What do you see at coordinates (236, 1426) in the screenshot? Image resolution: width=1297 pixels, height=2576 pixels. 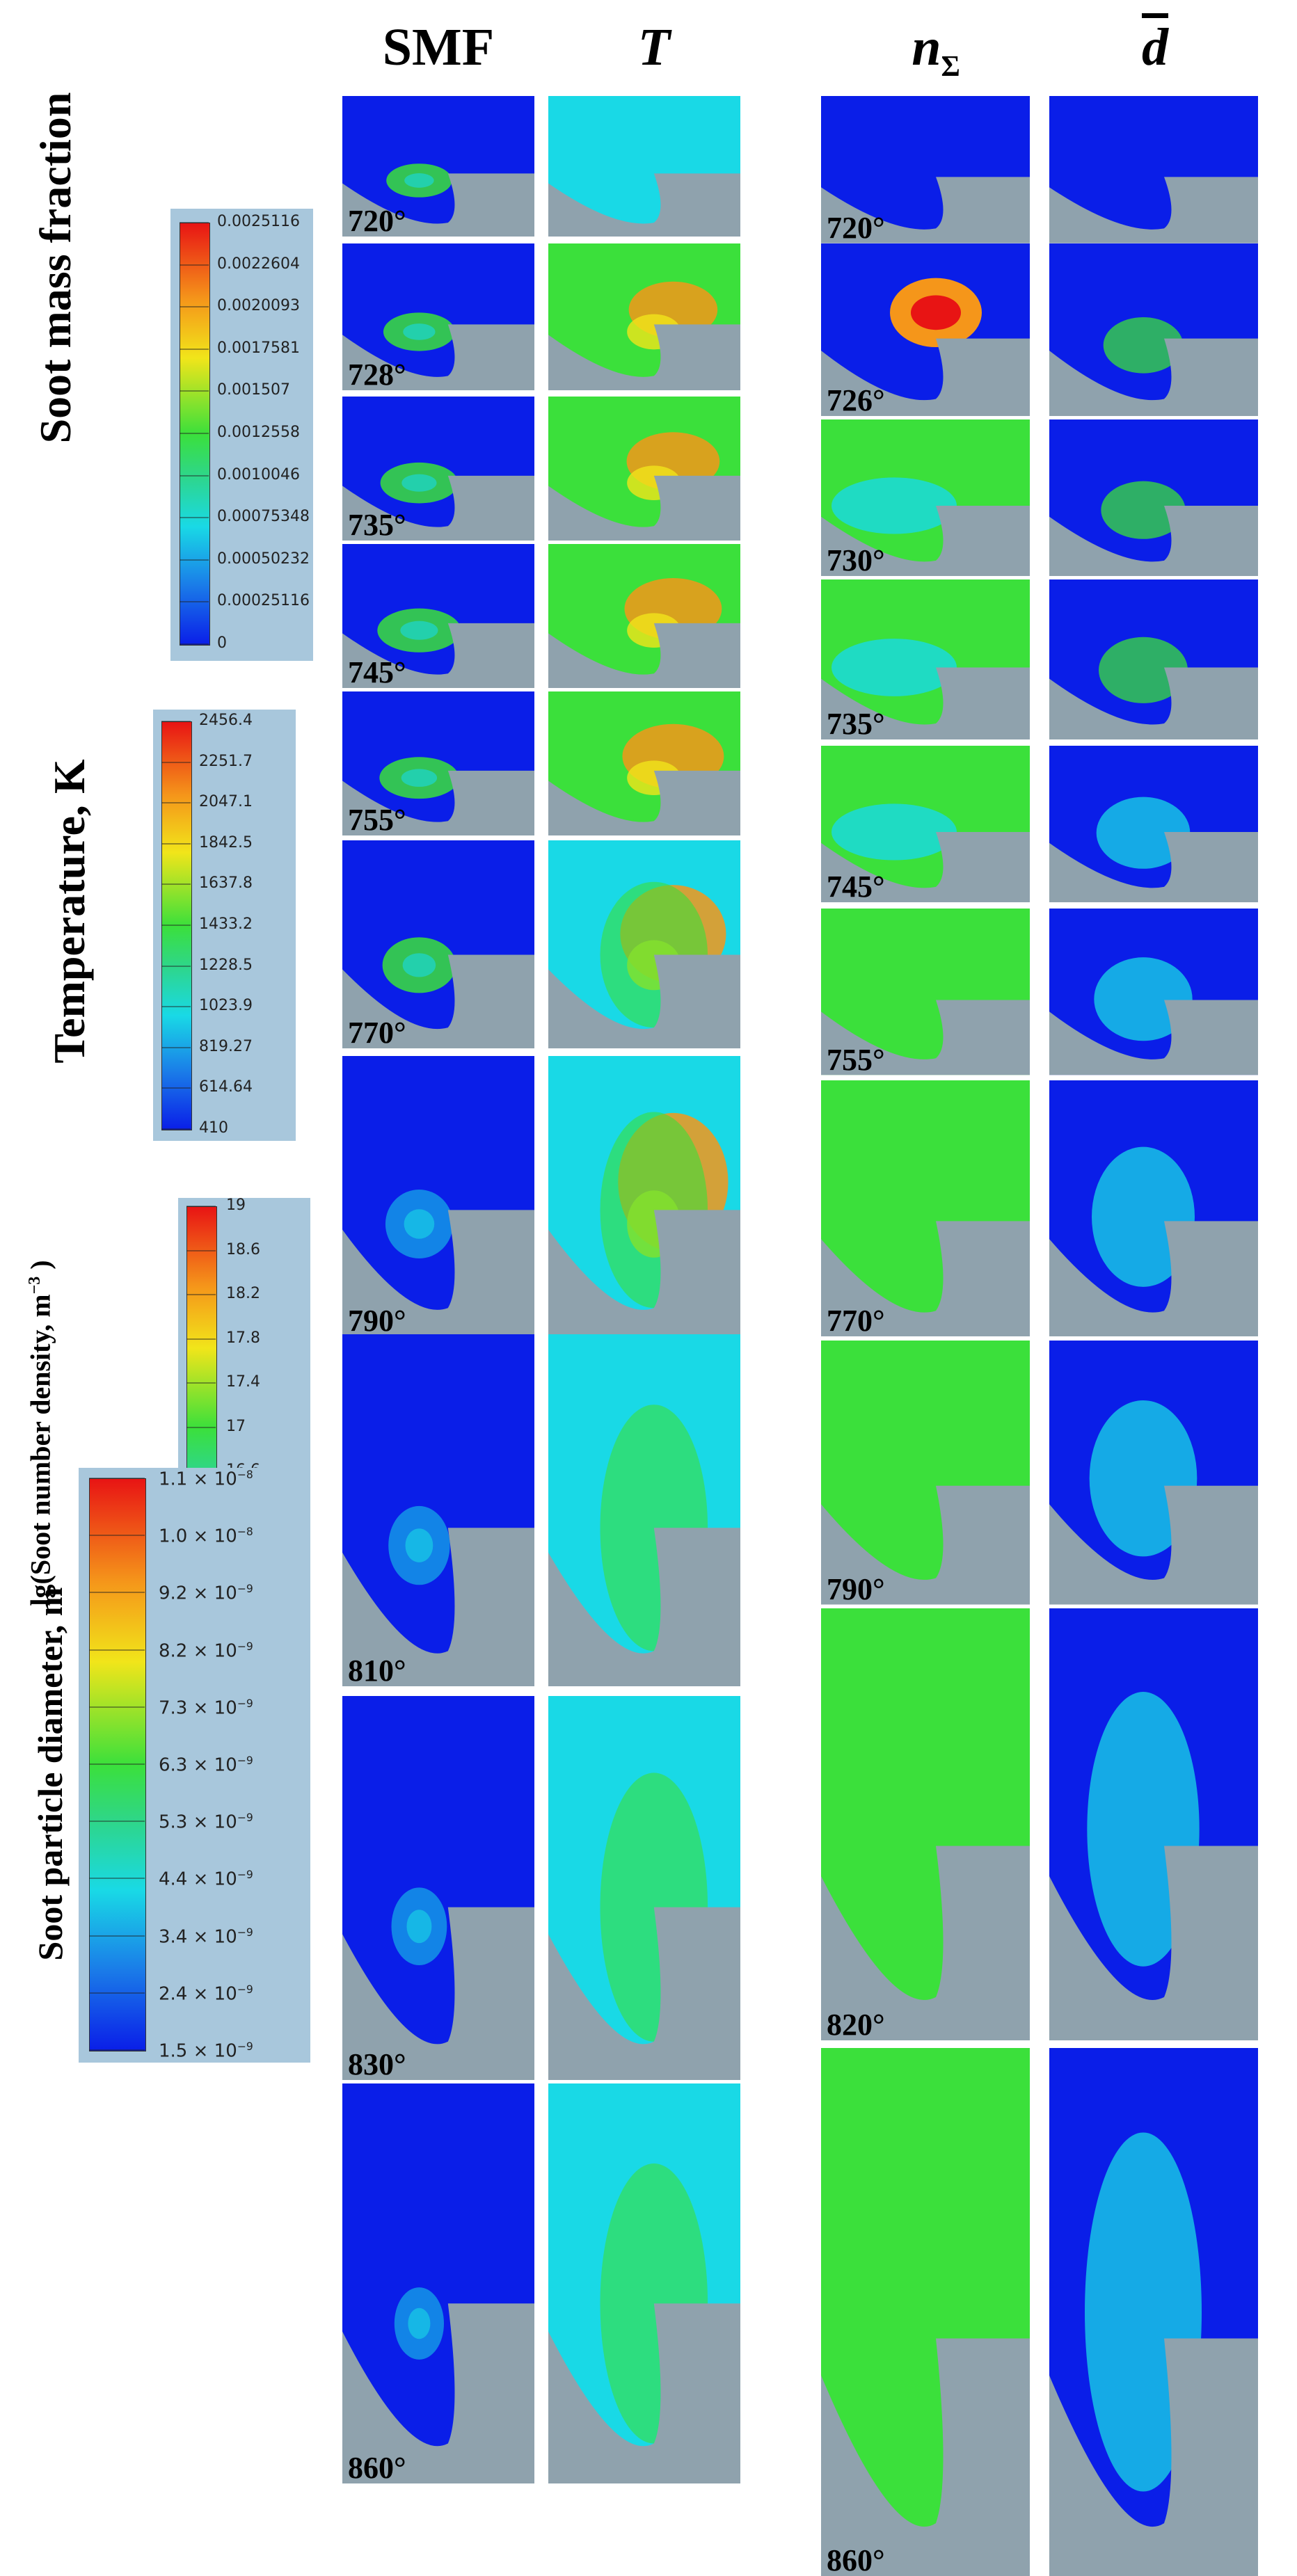 I see `legend-nd-tick-label: 17` at bounding box center [236, 1426].